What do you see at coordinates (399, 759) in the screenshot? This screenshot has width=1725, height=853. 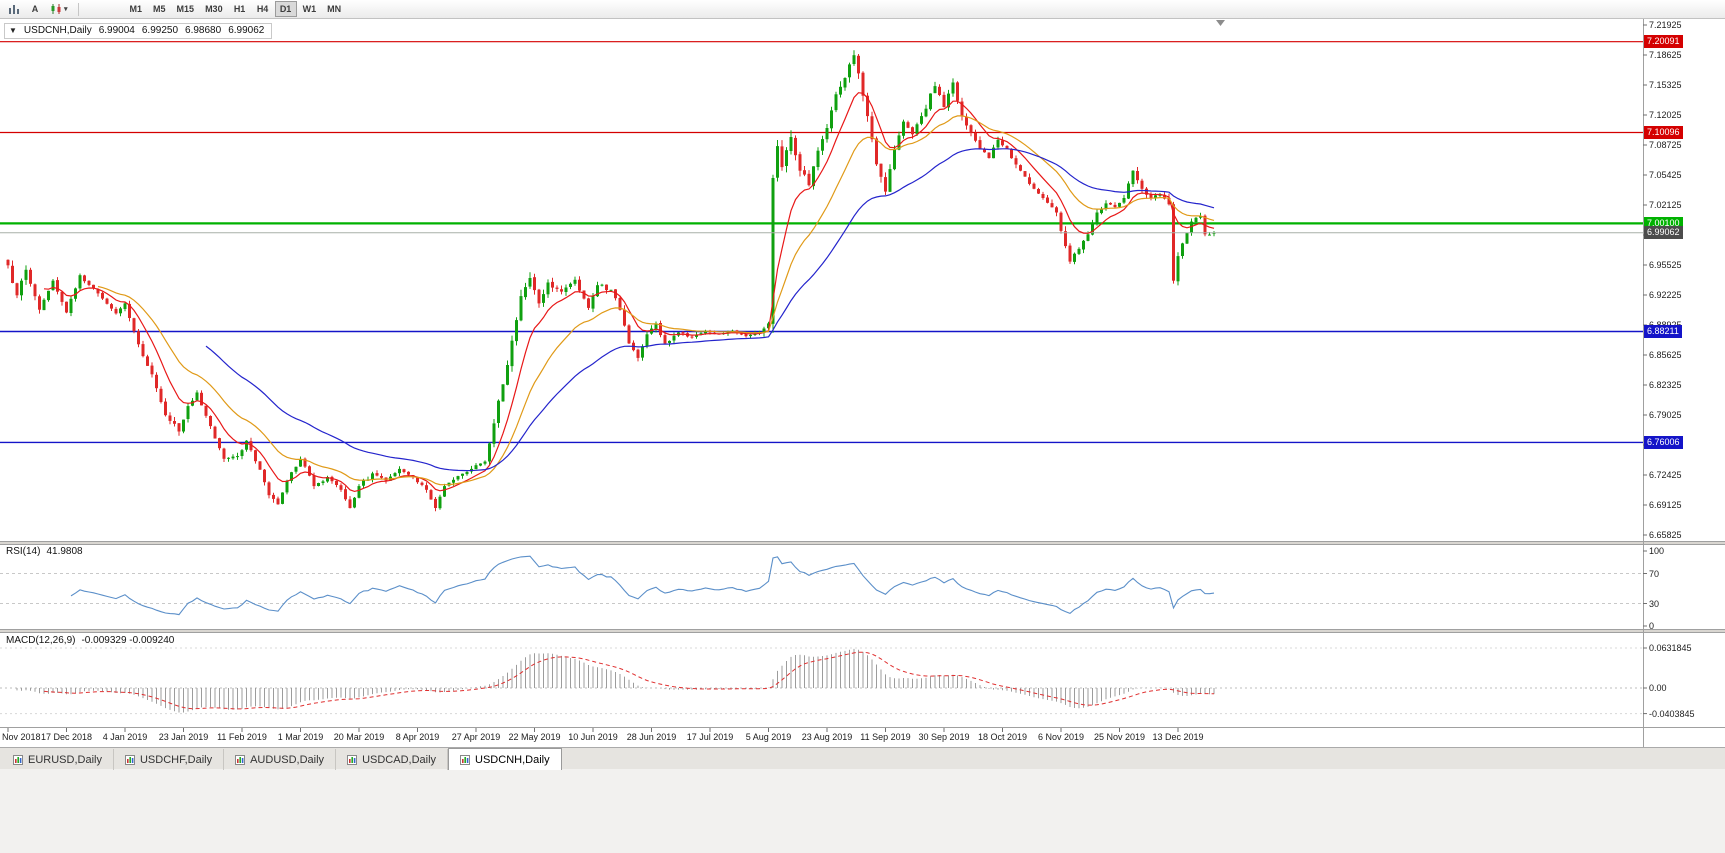 I see `tab-label: USDCAD,Daily` at bounding box center [399, 759].